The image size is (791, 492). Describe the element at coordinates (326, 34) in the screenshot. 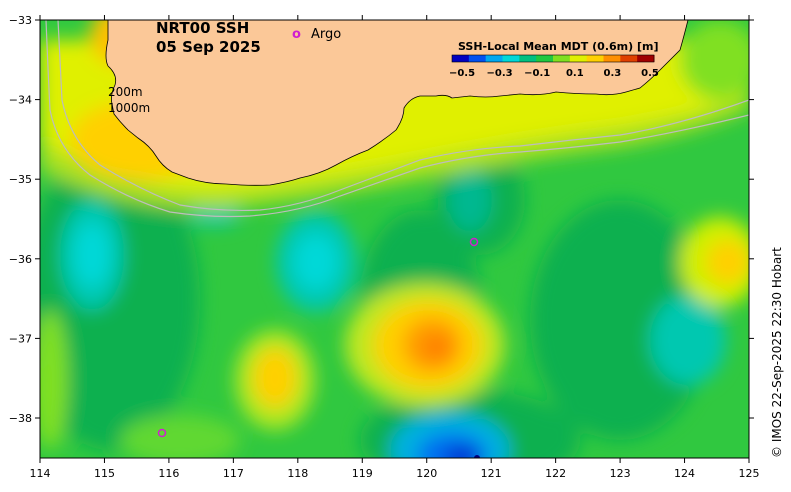

I see `argo-legend-label: Argo` at that location.